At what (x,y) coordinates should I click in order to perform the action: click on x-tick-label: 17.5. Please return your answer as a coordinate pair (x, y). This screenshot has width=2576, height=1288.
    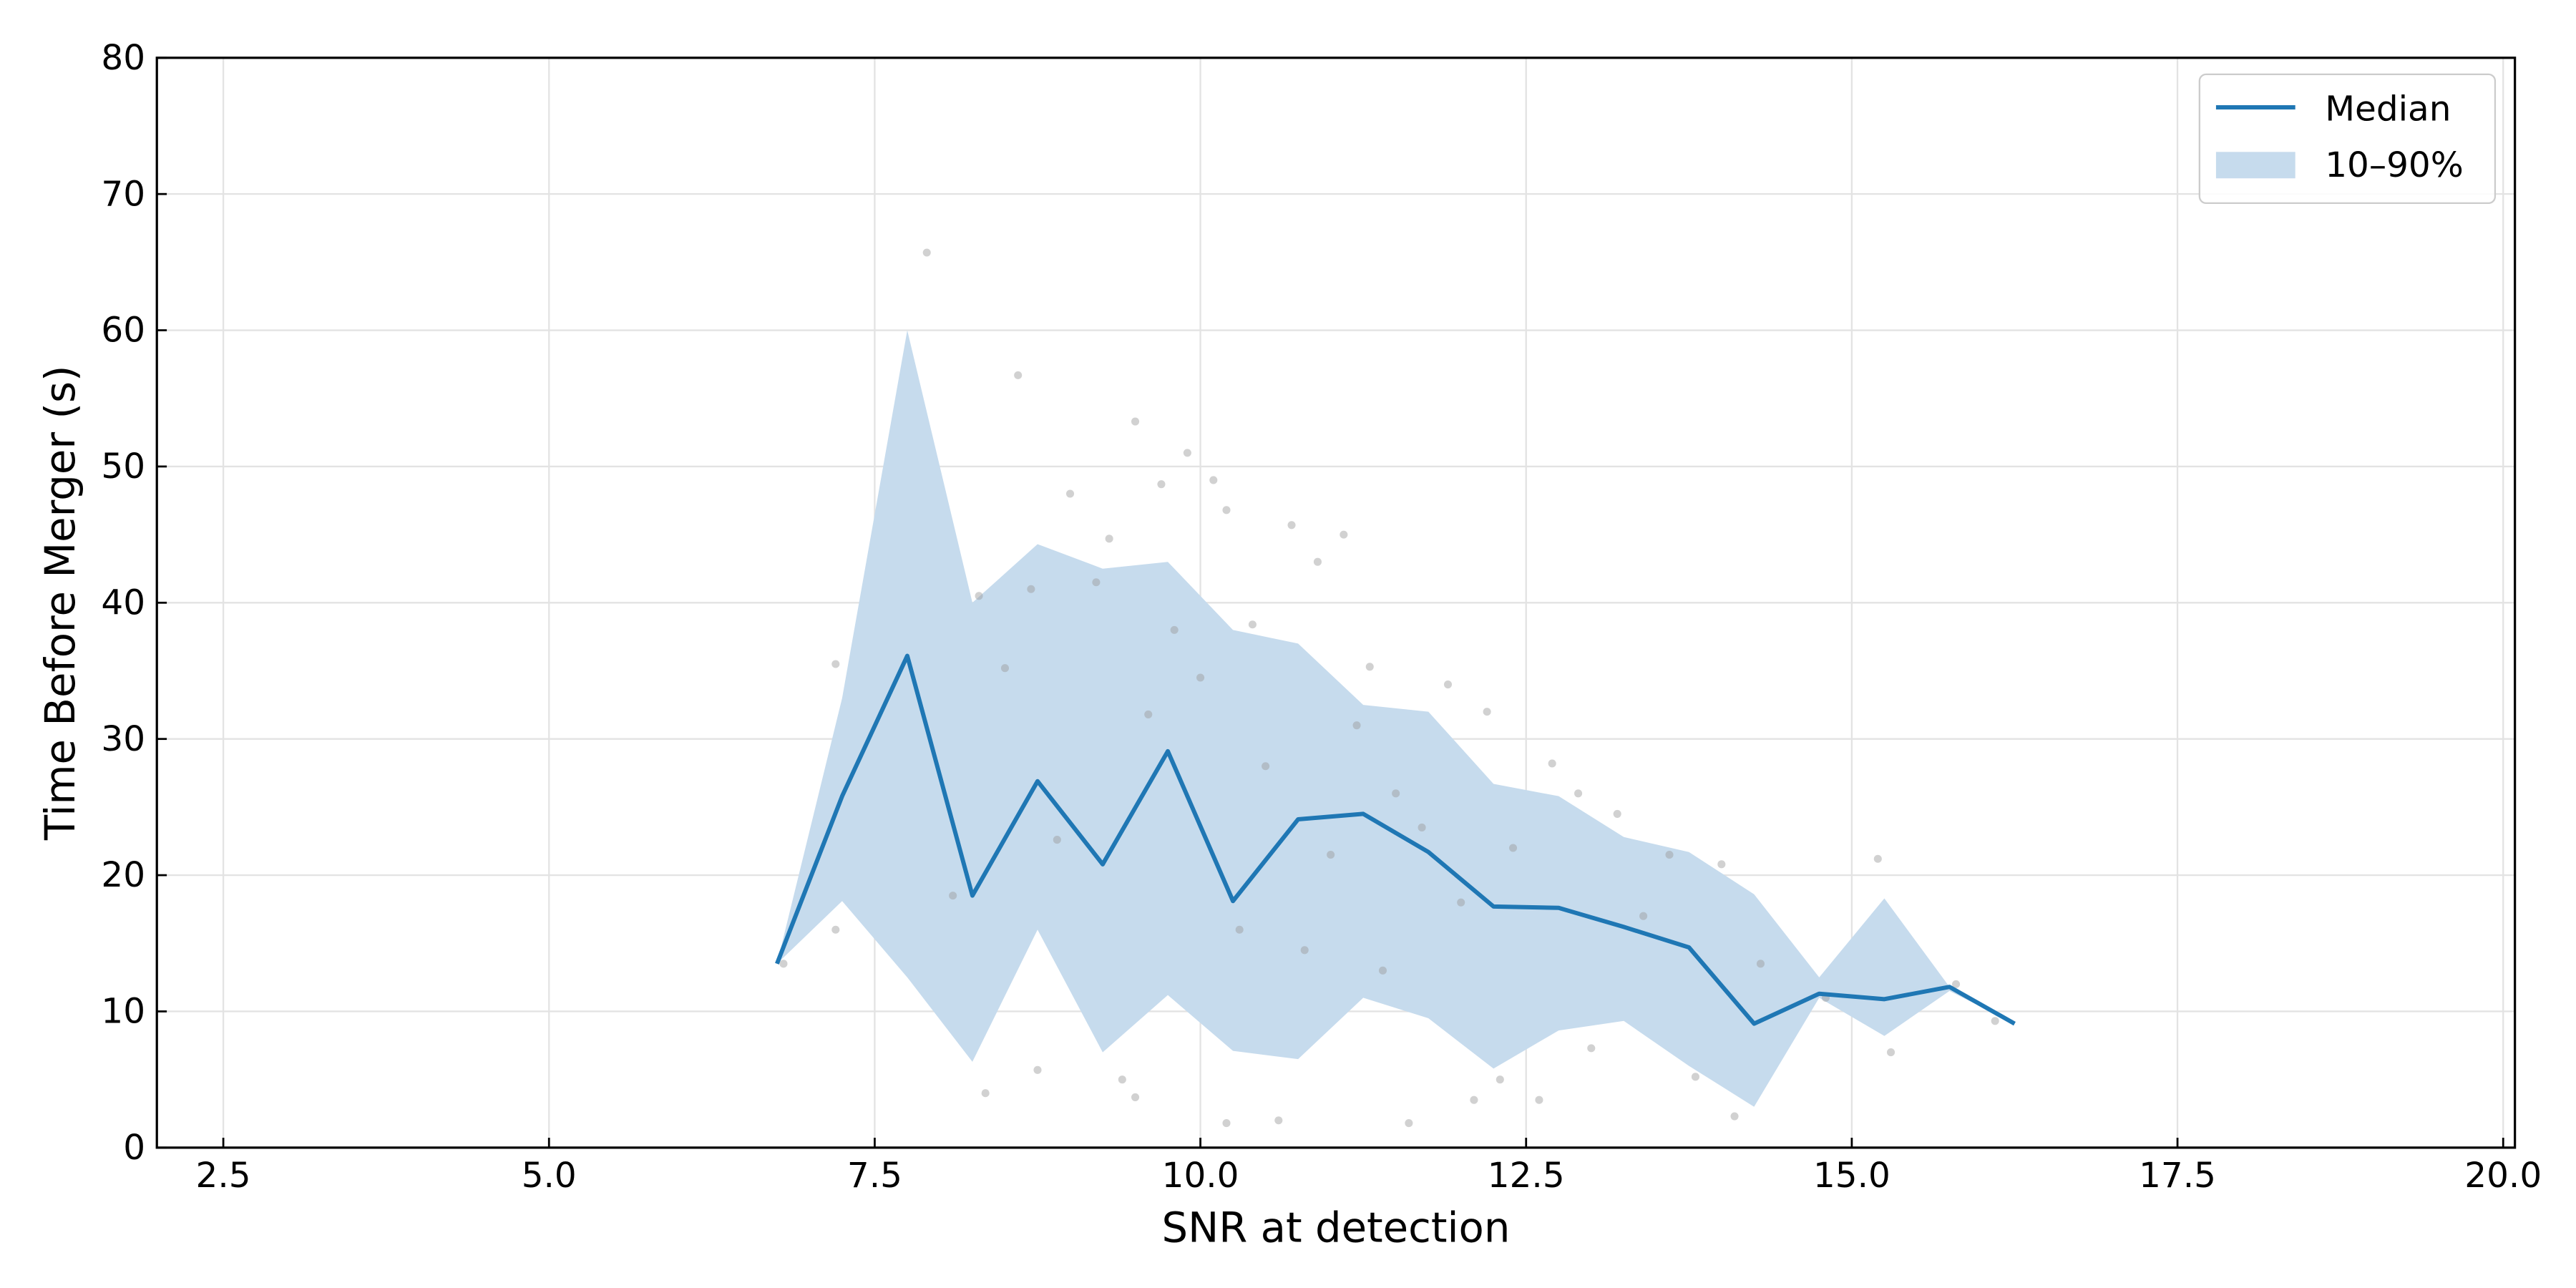
    Looking at the image, I should click on (2177, 1176).